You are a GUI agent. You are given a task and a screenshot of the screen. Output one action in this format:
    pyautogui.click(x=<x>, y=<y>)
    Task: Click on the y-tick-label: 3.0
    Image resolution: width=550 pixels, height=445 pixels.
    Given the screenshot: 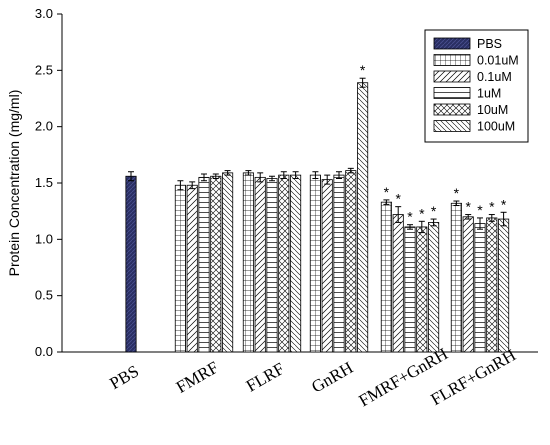 What is the action you would take?
    pyautogui.click(x=44, y=13)
    